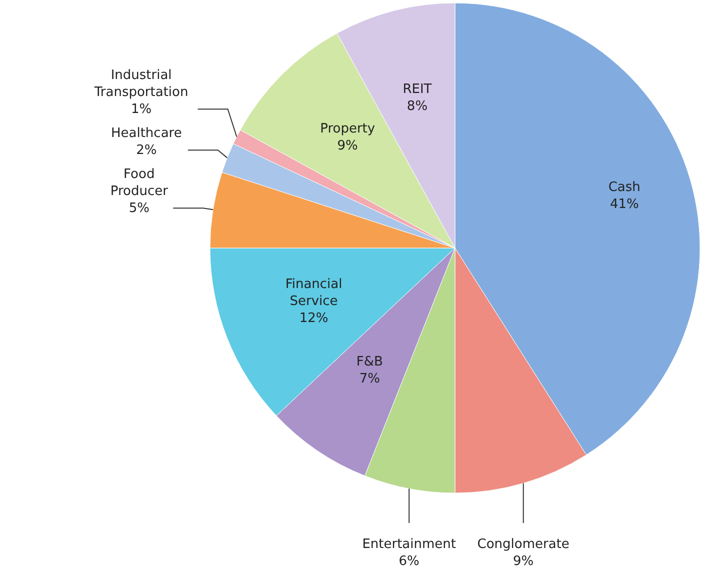 Image resolution: width=706 pixels, height=585 pixels. Describe the element at coordinates (417, 106) in the screenshot. I see `data-label: 8%` at that location.